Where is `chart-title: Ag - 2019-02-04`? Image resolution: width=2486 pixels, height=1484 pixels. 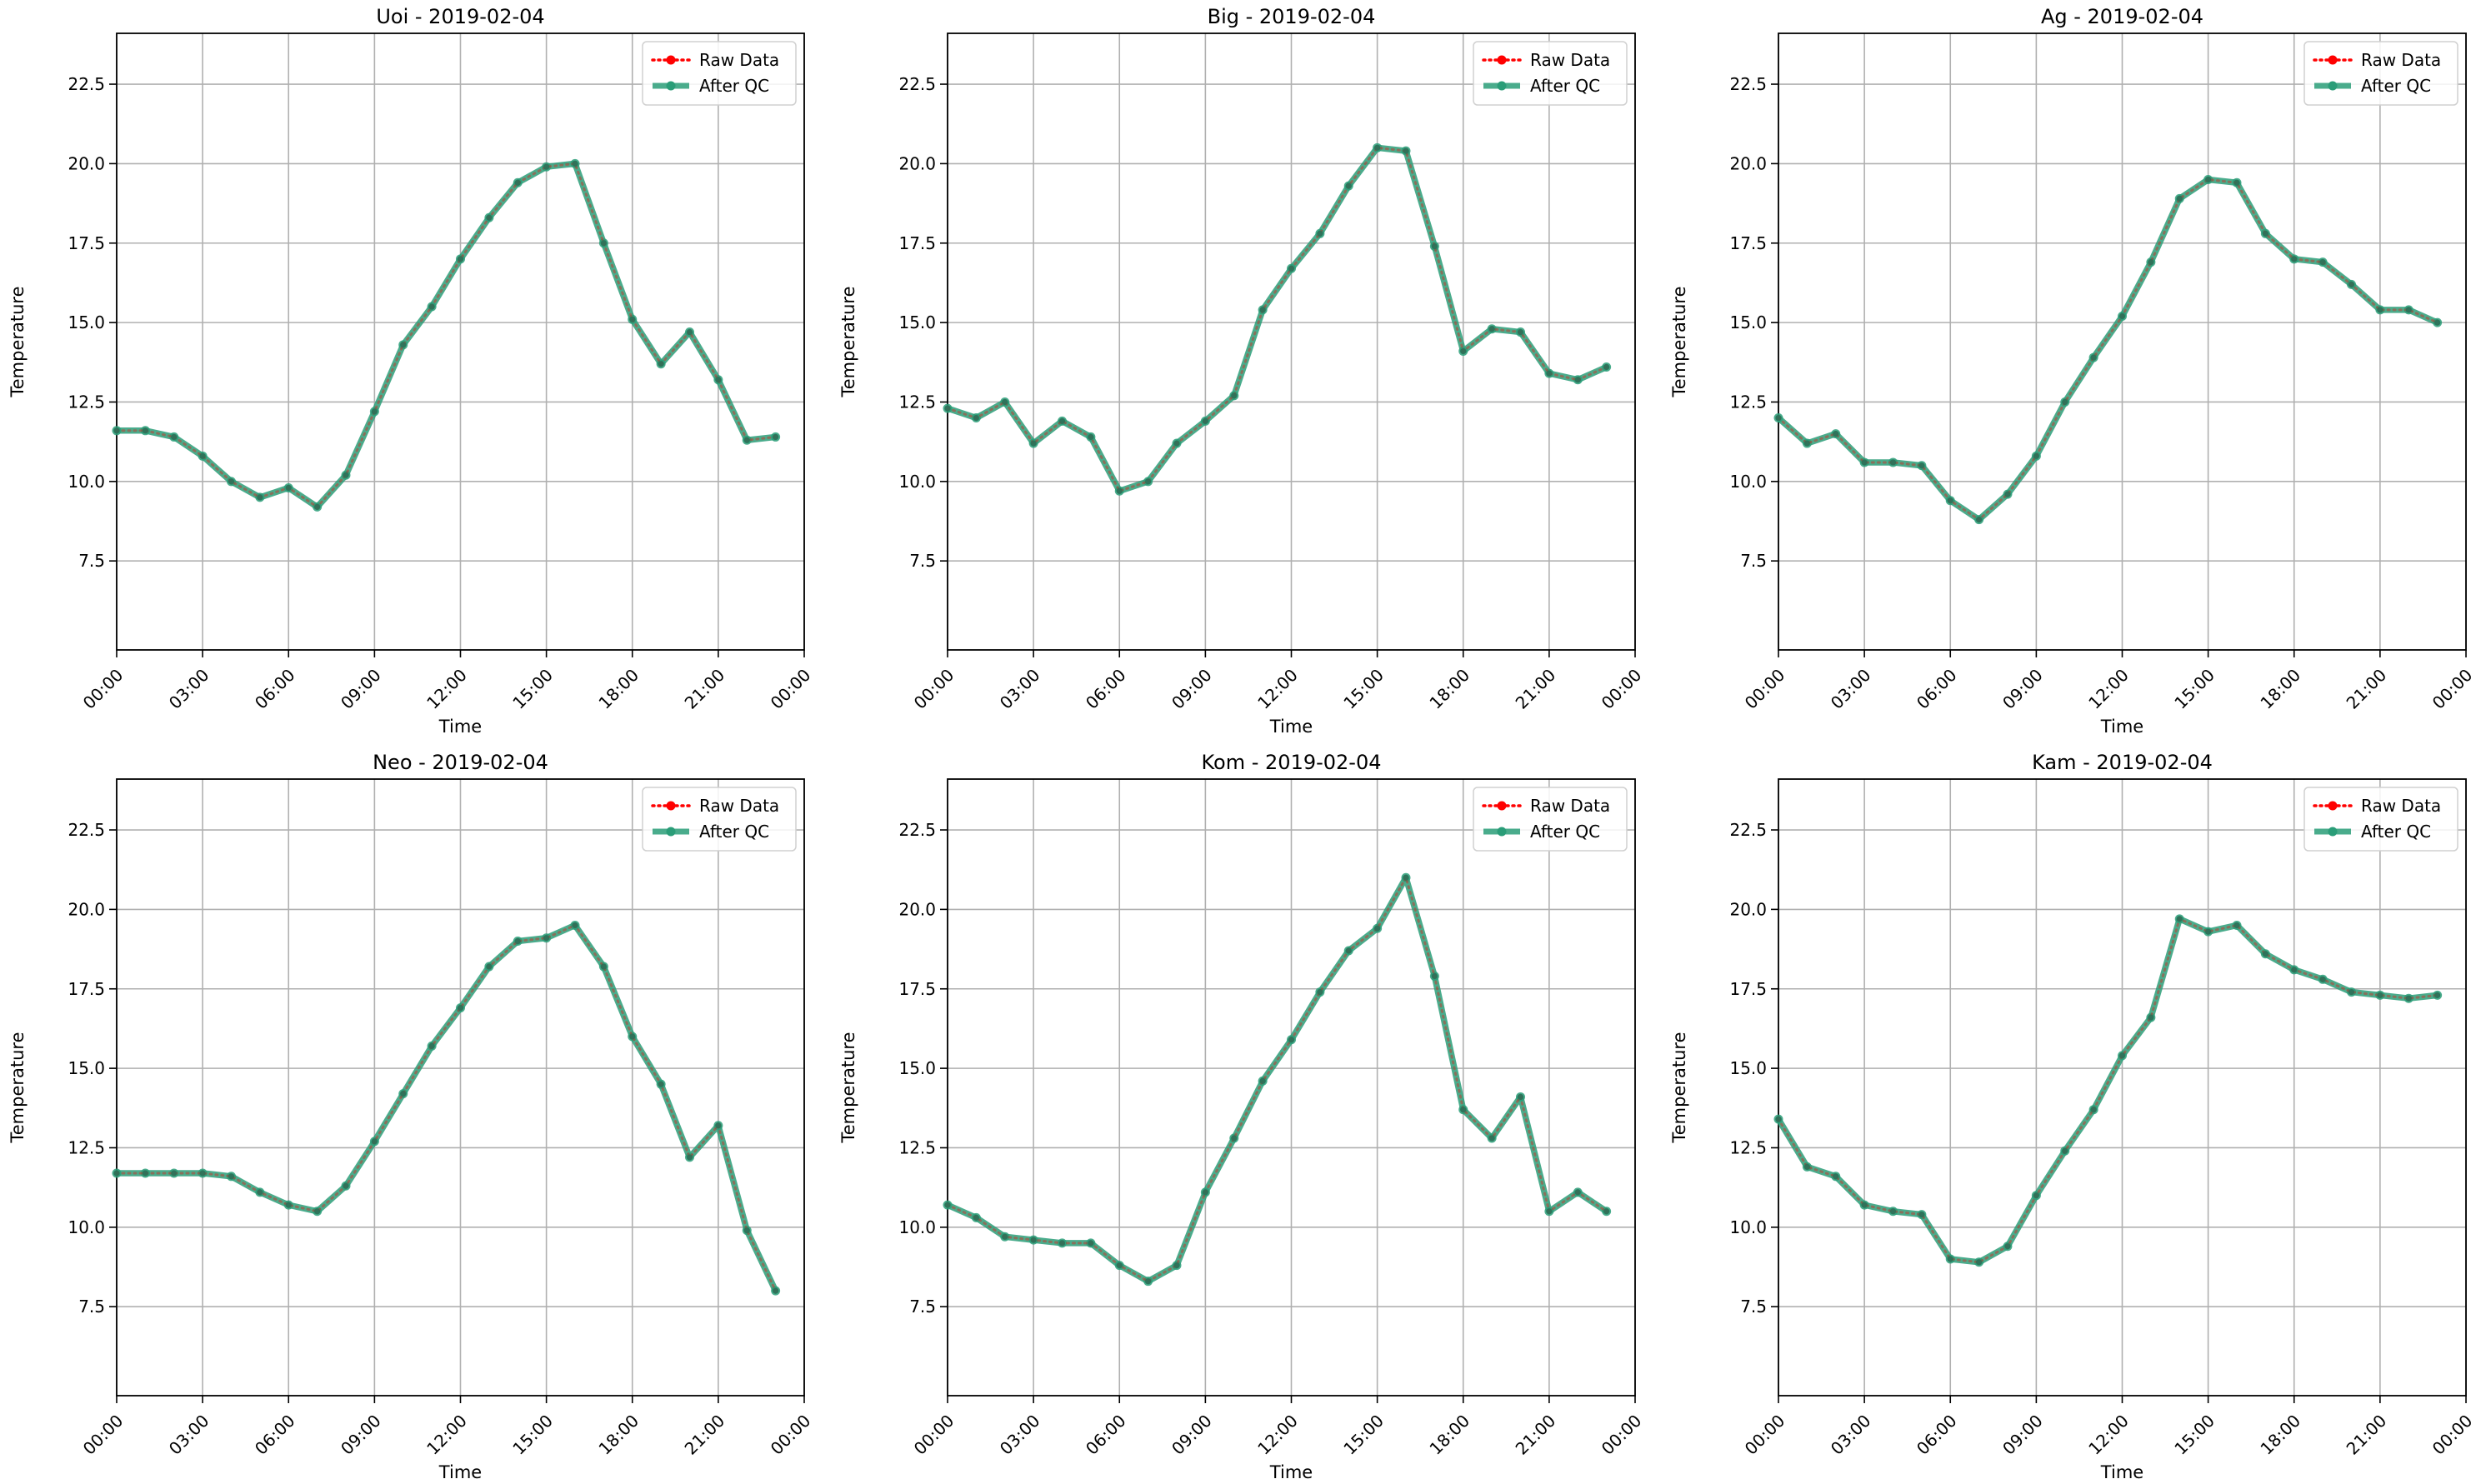 chart-title: Ag - 2019-02-04 is located at coordinates (2122, 16).